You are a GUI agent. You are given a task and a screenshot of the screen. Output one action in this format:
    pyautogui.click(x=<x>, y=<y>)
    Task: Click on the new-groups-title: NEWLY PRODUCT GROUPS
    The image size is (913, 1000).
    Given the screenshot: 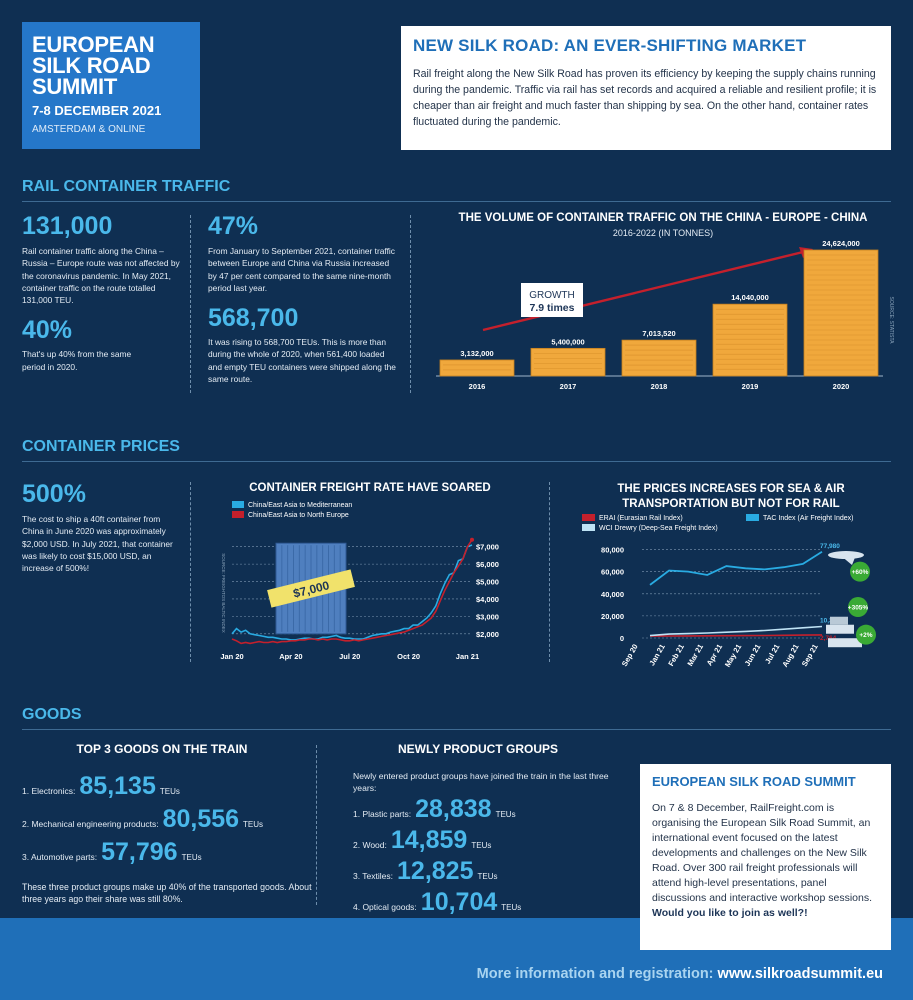 What is the action you would take?
    pyautogui.click(x=478, y=749)
    